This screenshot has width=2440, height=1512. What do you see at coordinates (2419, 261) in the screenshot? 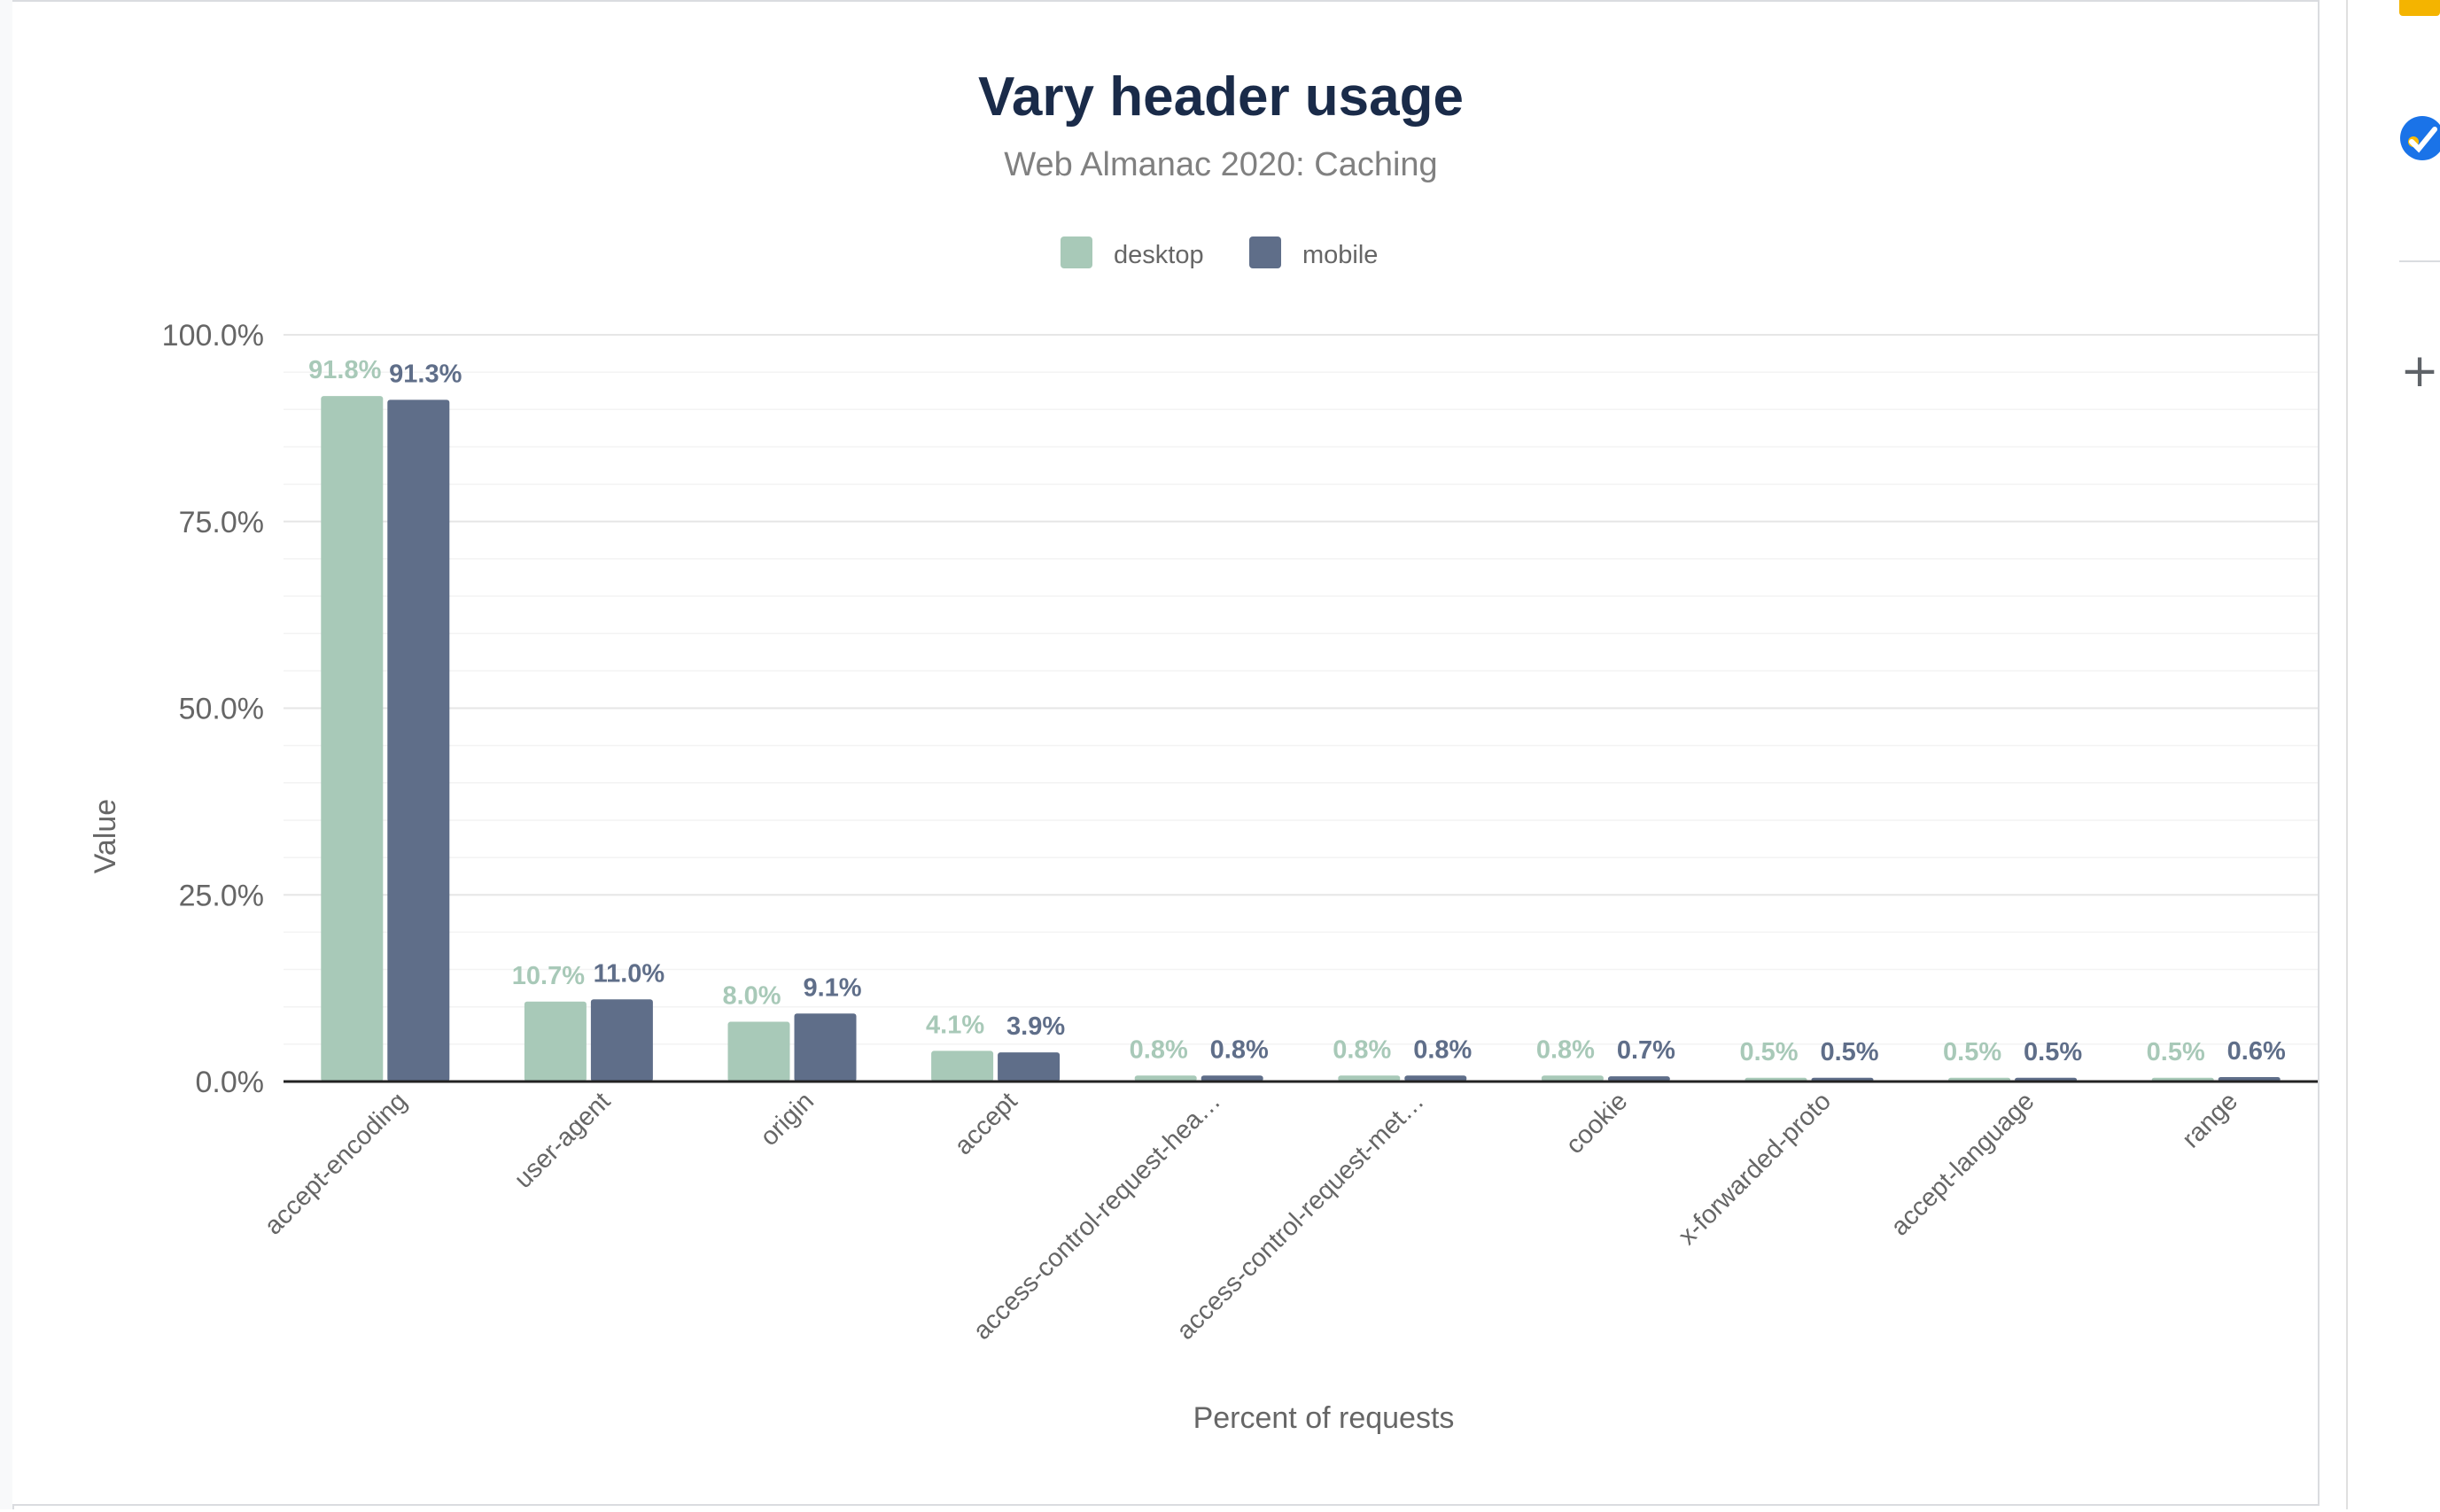
I see `side-panel-separator` at bounding box center [2419, 261].